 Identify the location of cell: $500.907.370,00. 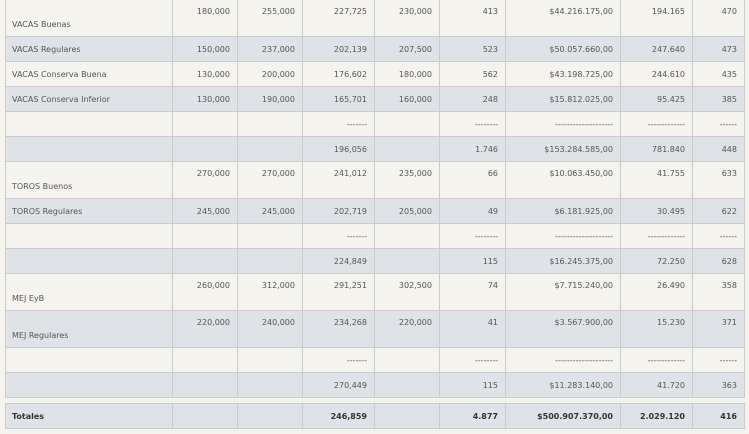
(563, 416).